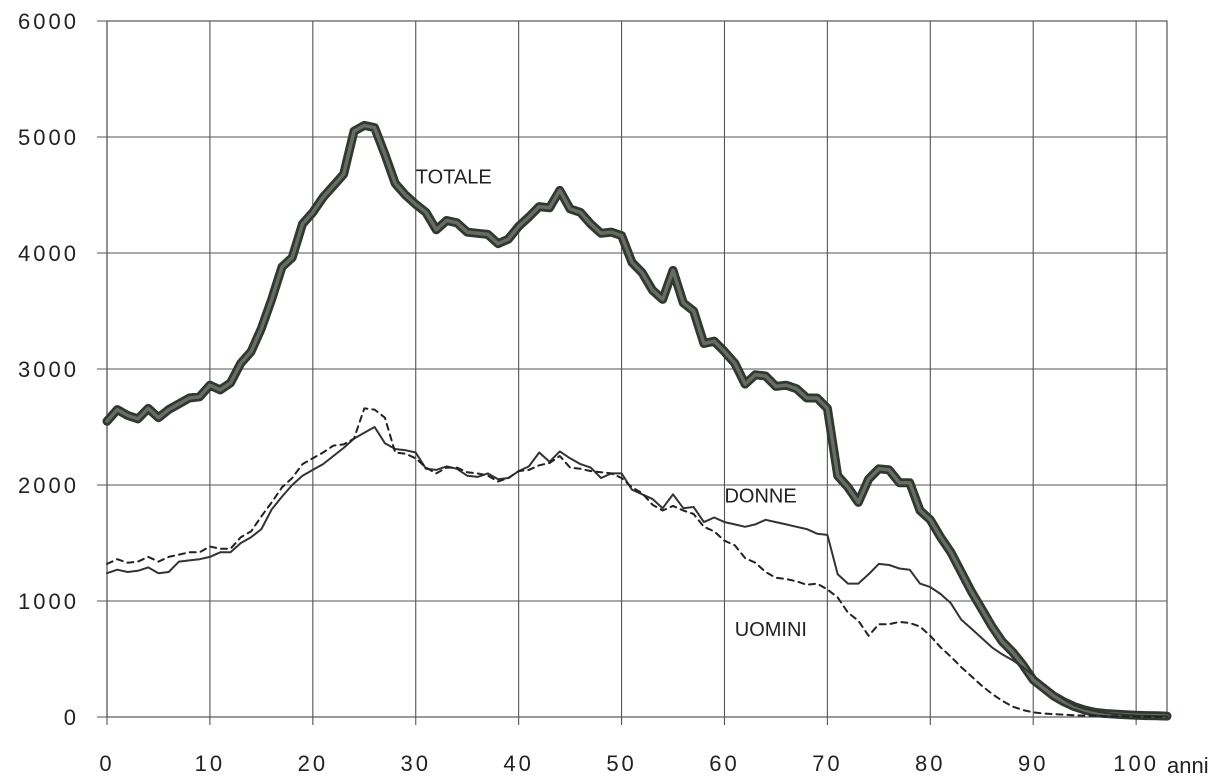 The height and width of the screenshot is (777, 1224). Describe the element at coordinates (415, 763) in the screenshot. I see `x-tick-label: 30` at that location.